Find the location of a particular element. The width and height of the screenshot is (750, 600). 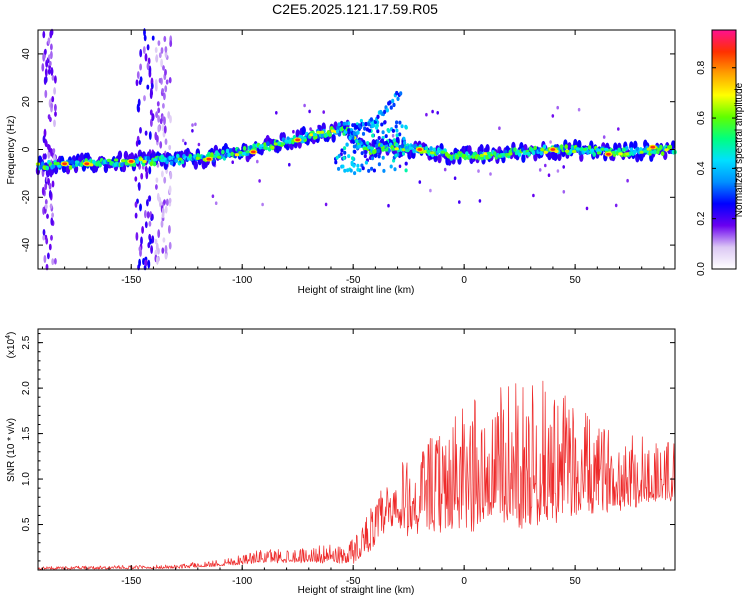

x-tick-label: 0 is located at coordinates (464, 581).